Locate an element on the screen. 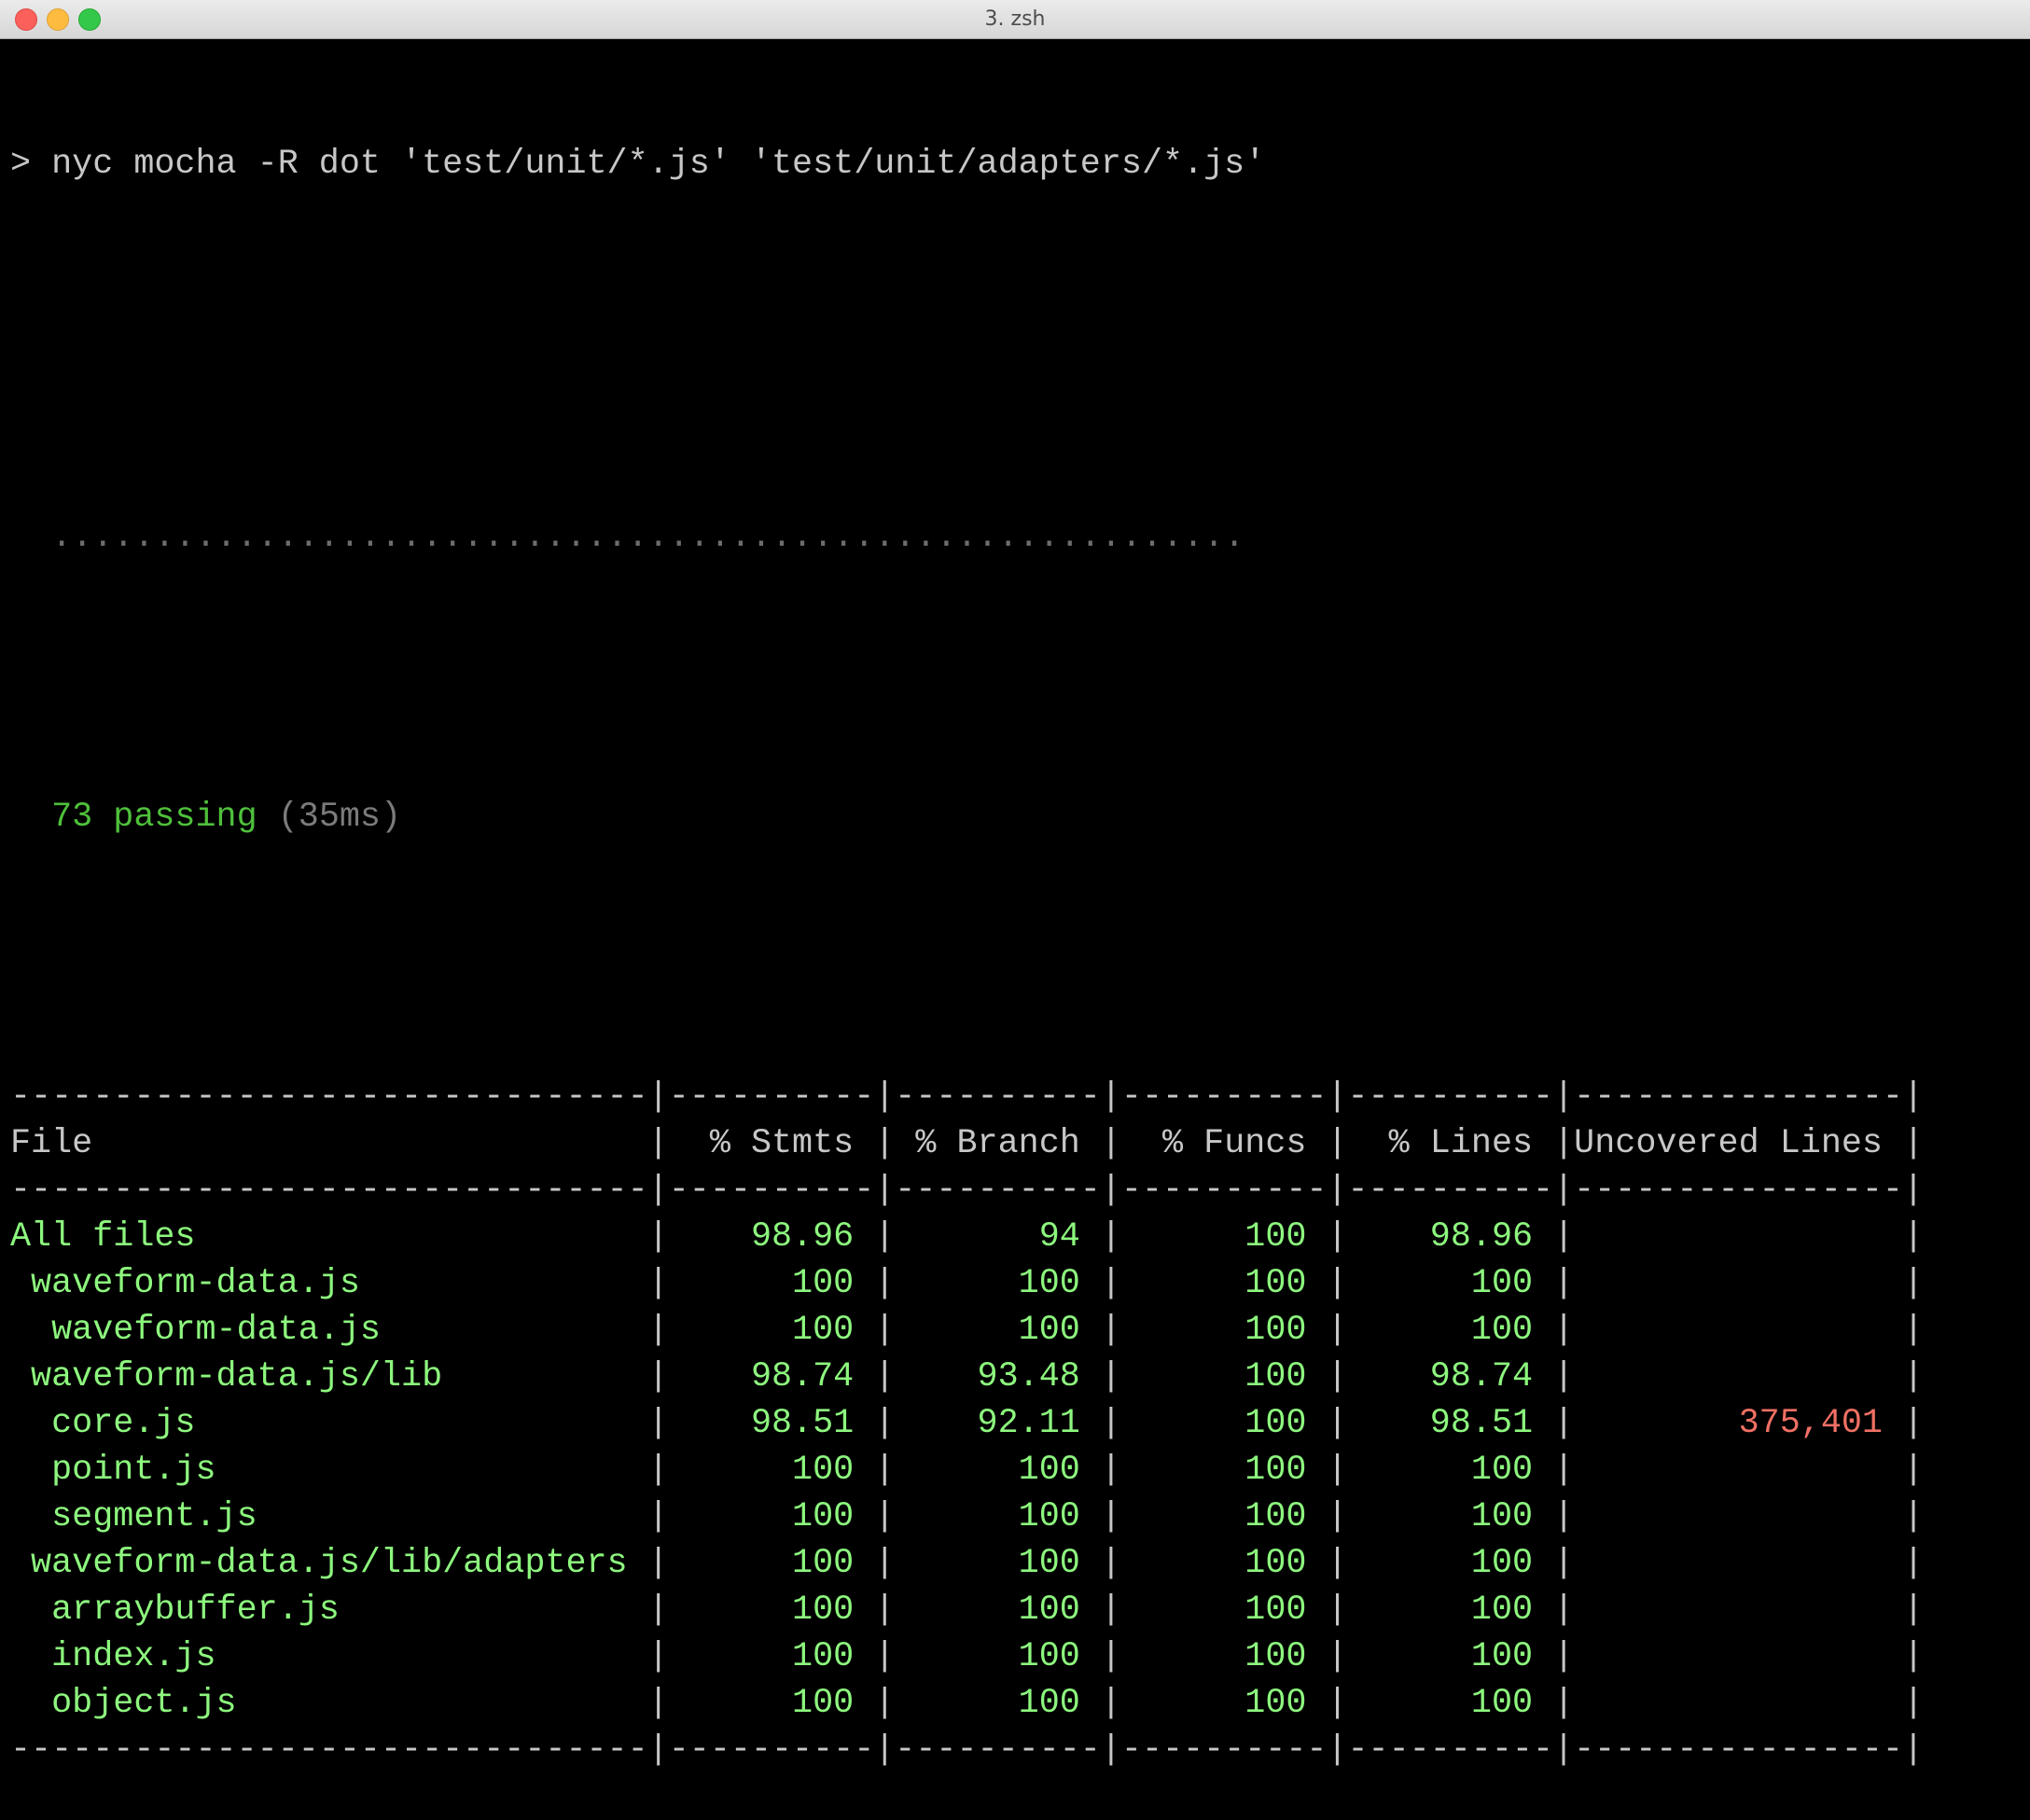 The height and width of the screenshot is (1820, 2030). minimize-window-button is located at coordinates (58, 19).